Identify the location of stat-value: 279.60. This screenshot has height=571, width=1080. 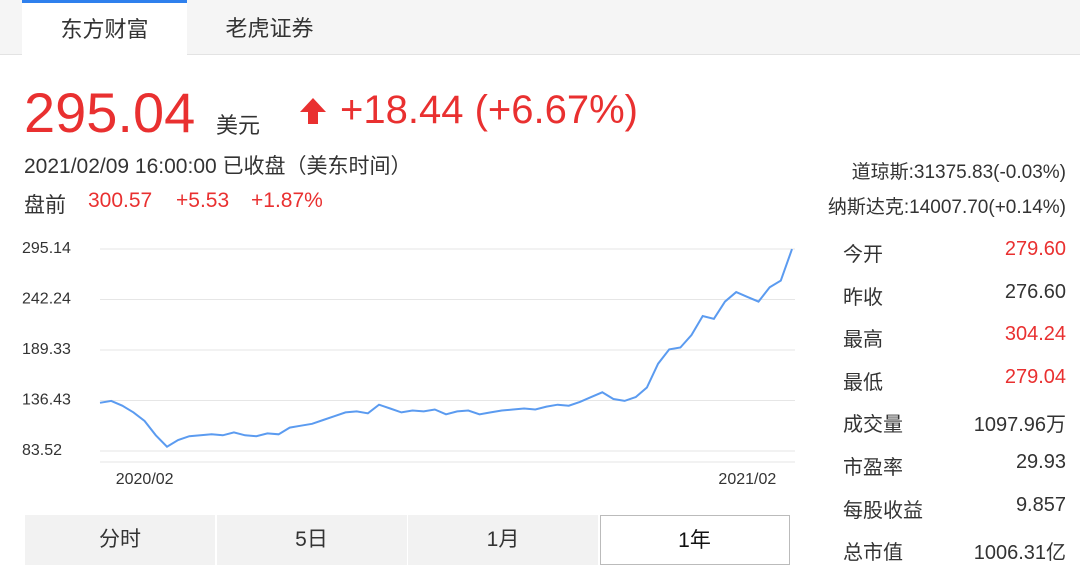
(1035, 249).